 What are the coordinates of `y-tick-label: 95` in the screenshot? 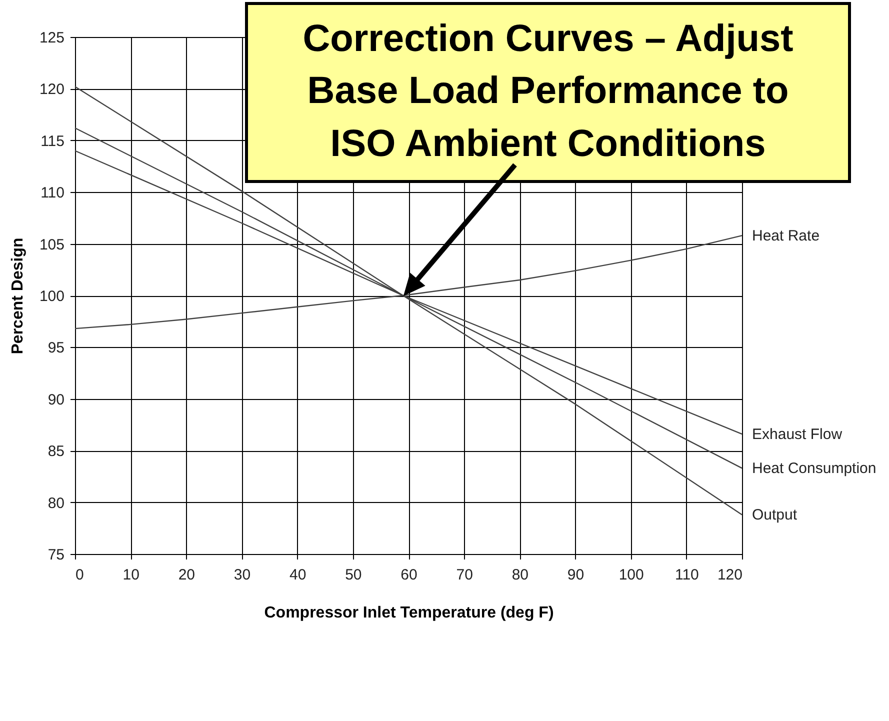 It's located at (56, 348).